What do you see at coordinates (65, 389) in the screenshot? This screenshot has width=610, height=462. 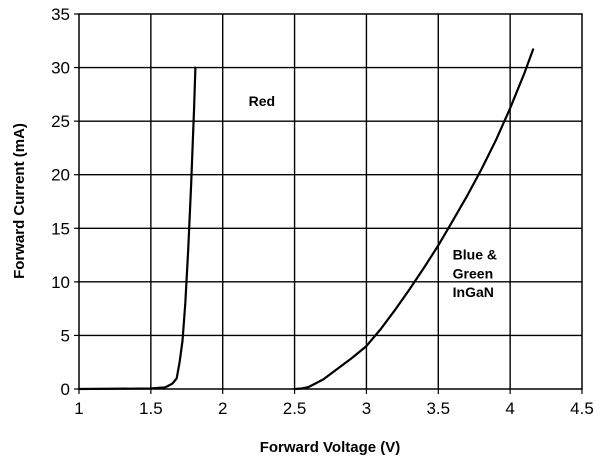 I see `y-tick-label: 0` at bounding box center [65, 389].